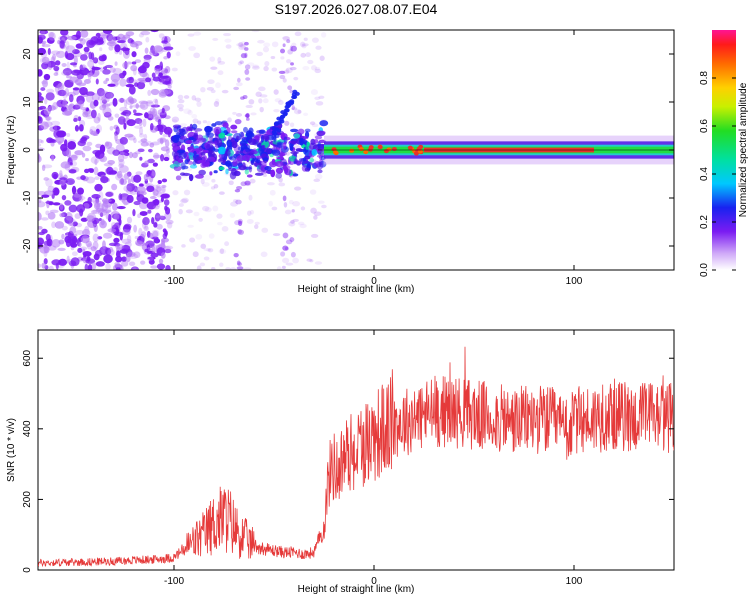 This screenshot has height=600, width=750. Describe the element at coordinates (743, 149) in the screenshot. I see `colorbar-label: Normalized spectral amplitude` at that location.